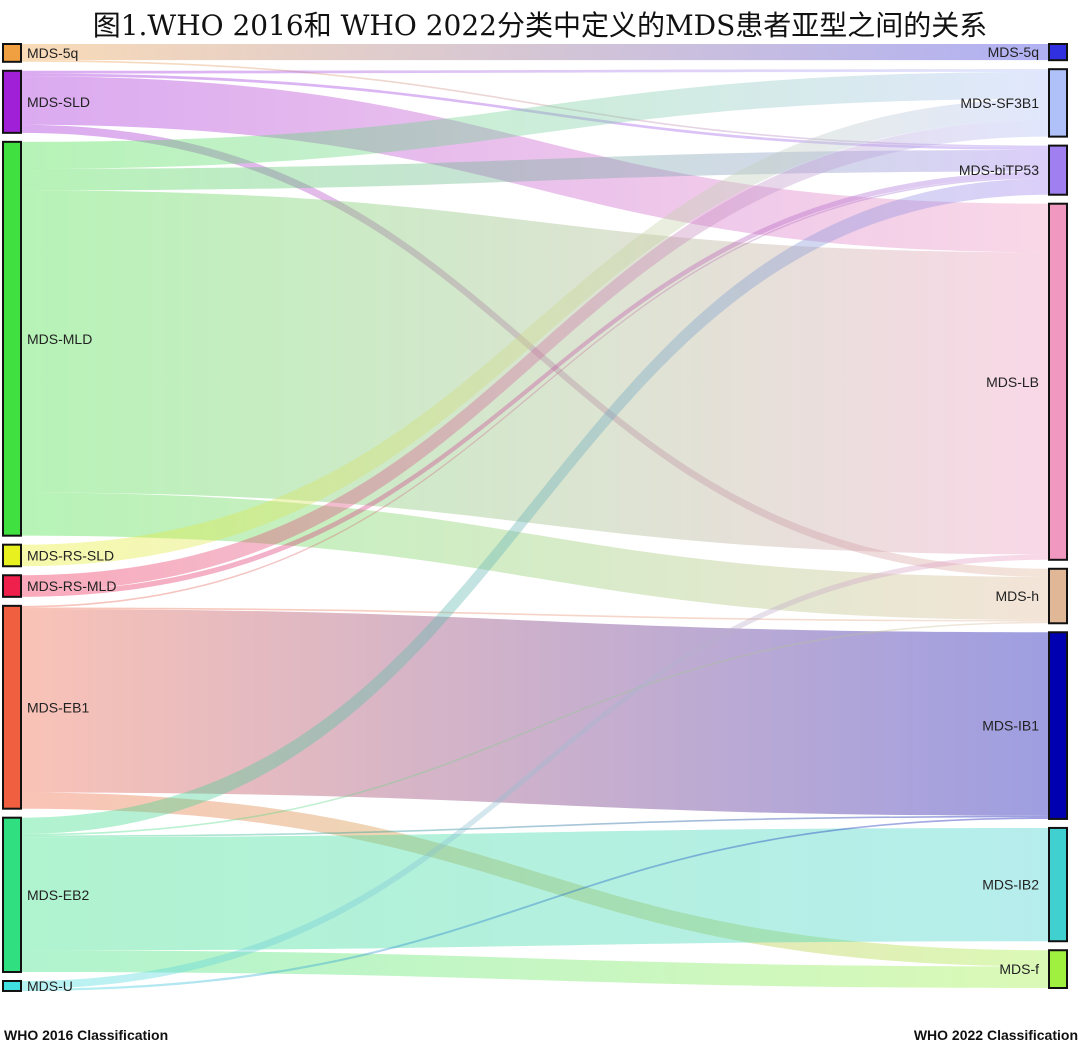 Image resolution: width=1080 pixels, height=1050 pixels. What do you see at coordinates (1012, 382) in the screenshot?
I see `right-node-label: MDS-LB` at bounding box center [1012, 382].